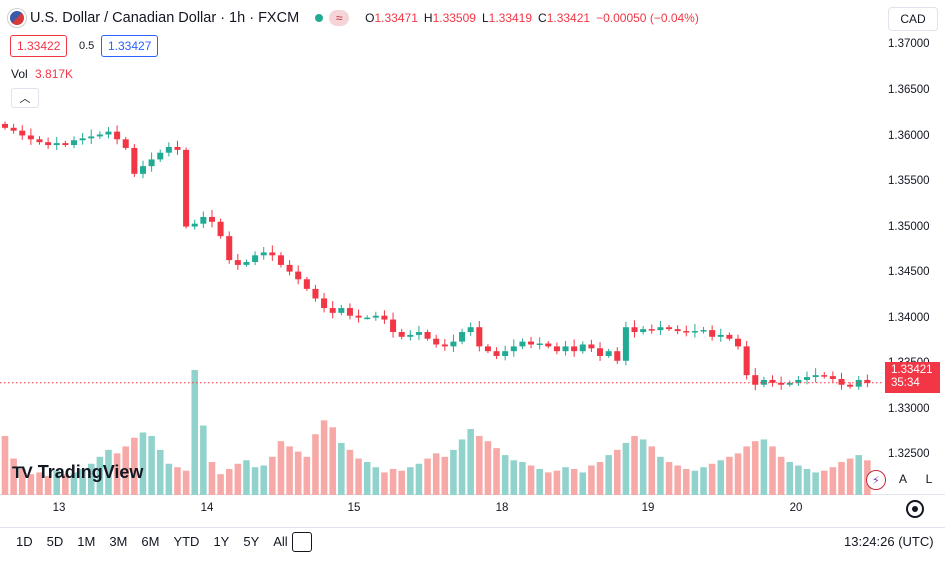 The height and width of the screenshot is (565, 945). Describe the element at coordinates (150, 541) in the screenshot. I see `range-6m: 6M` at that location.